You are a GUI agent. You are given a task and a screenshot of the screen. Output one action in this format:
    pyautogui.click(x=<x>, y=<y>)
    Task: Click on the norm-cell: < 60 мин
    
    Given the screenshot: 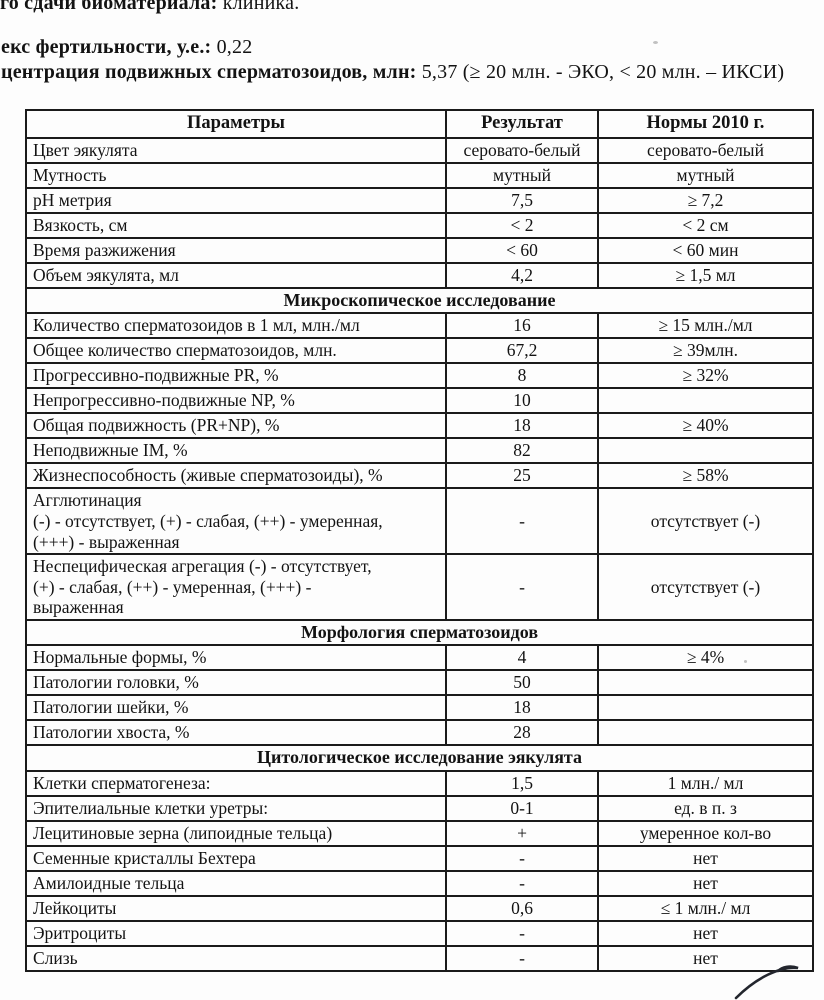 What is the action you would take?
    pyautogui.click(x=705, y=250)
    